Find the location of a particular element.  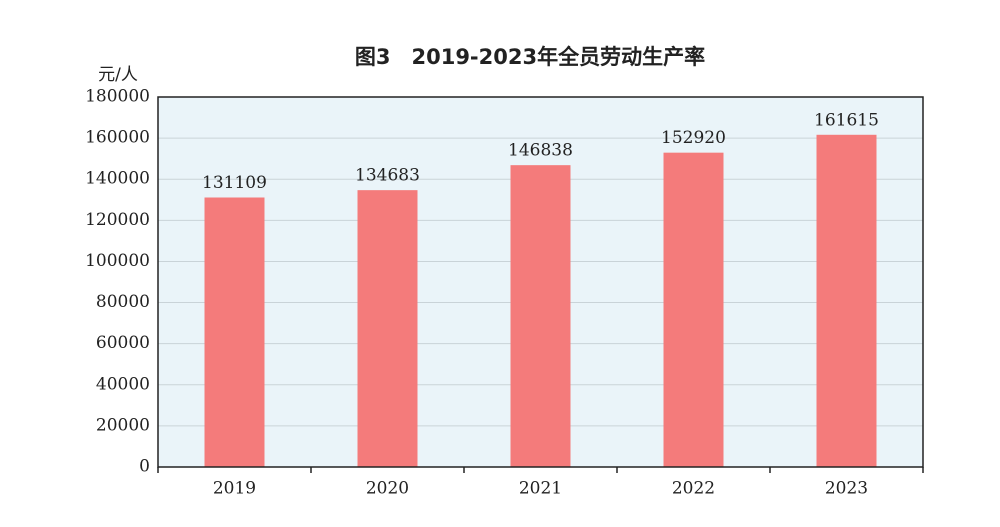

y-tick-label: 60000 is located at coordinates (123, 343).